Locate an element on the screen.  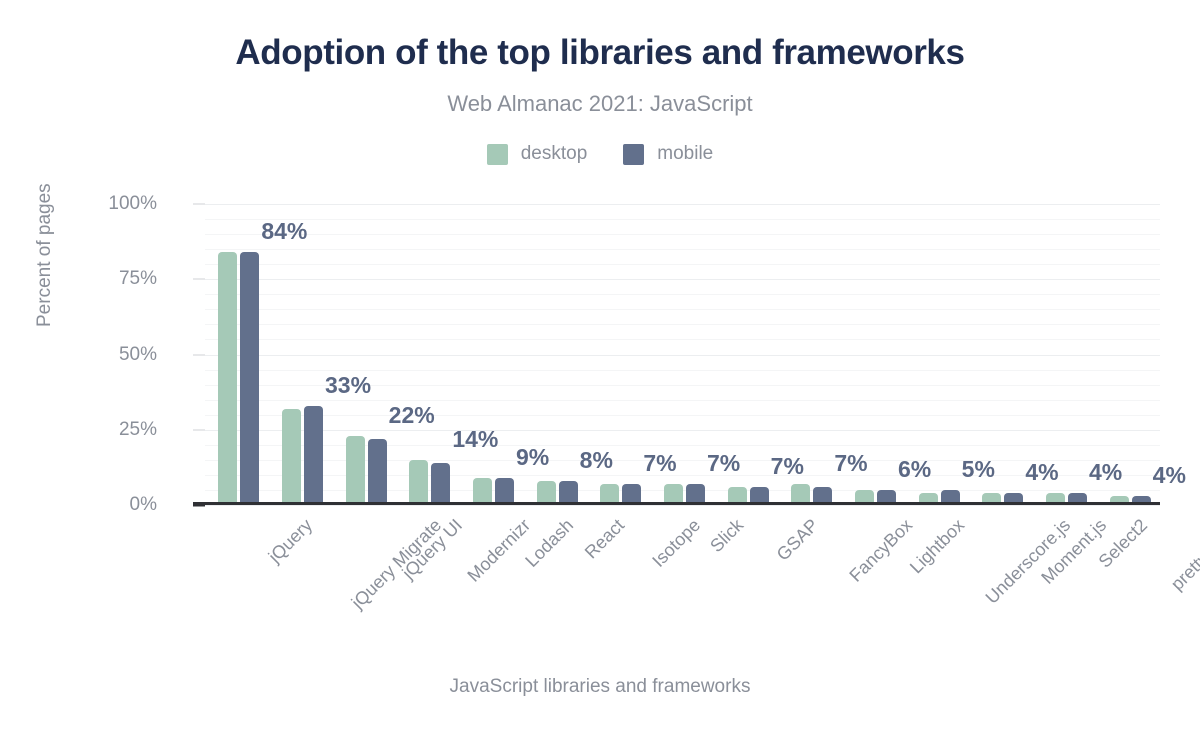
legend-item-desktop: desktop is located at coordinates (537, 154).